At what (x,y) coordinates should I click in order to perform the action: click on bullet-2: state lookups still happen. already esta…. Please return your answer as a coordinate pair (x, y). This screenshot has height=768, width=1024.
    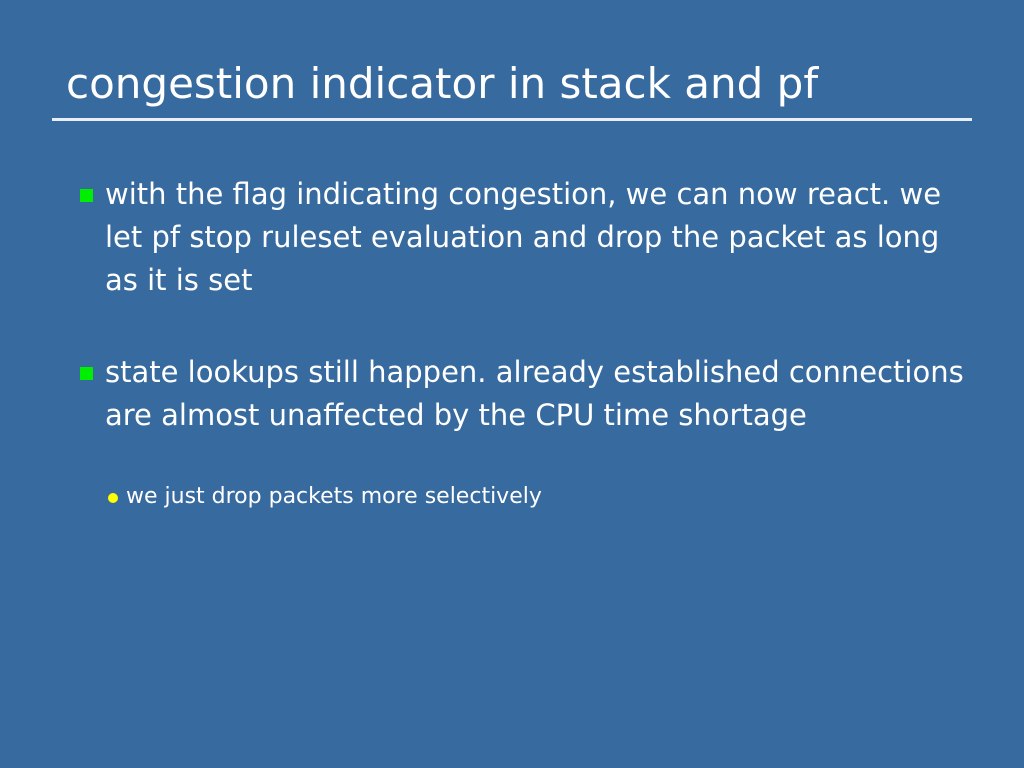
    Looking at the image, I should click on (534, 393).